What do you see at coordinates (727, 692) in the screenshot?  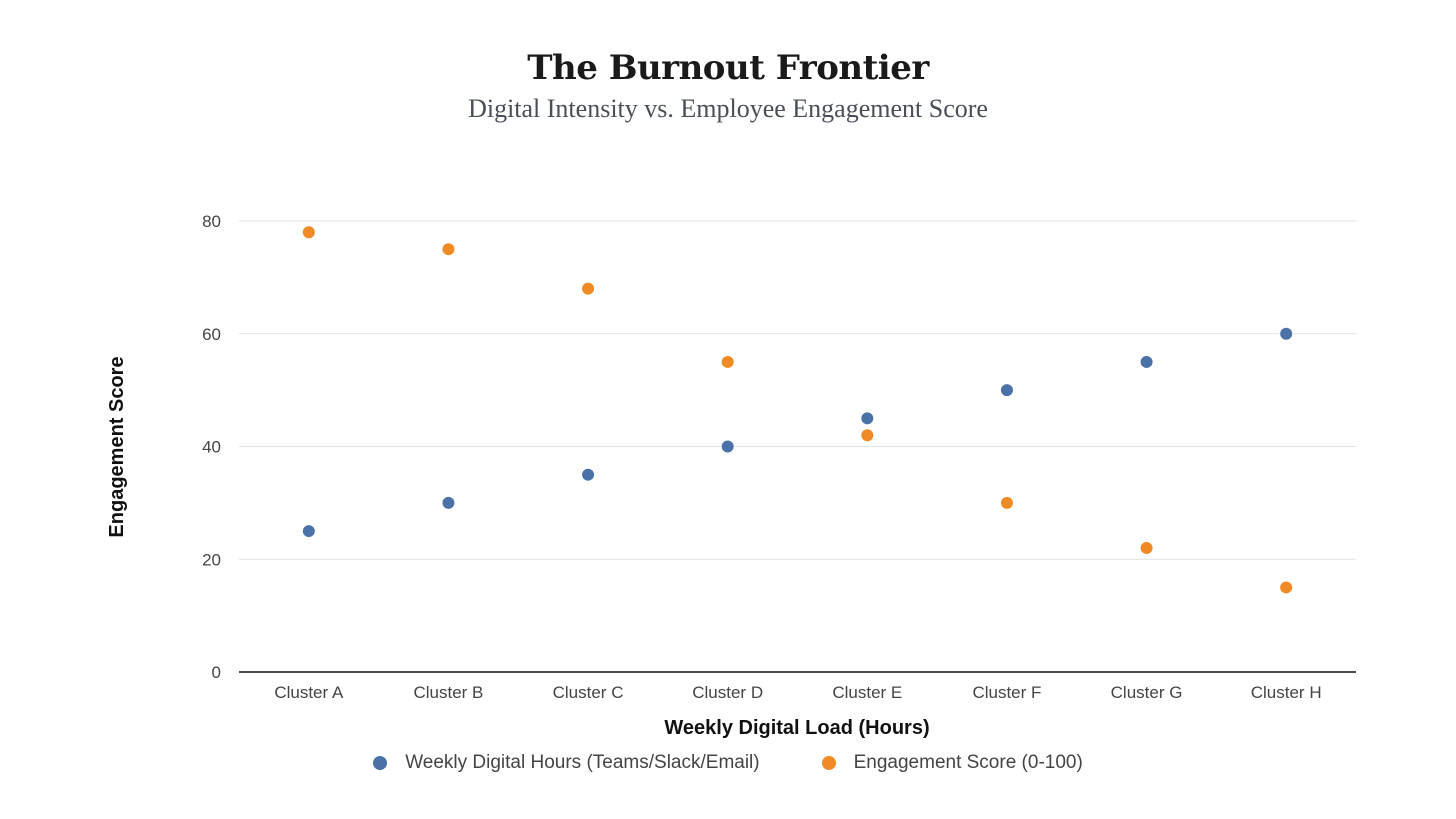 I see `x-tick-label: Cluster D` at bounding box center [727, 692].